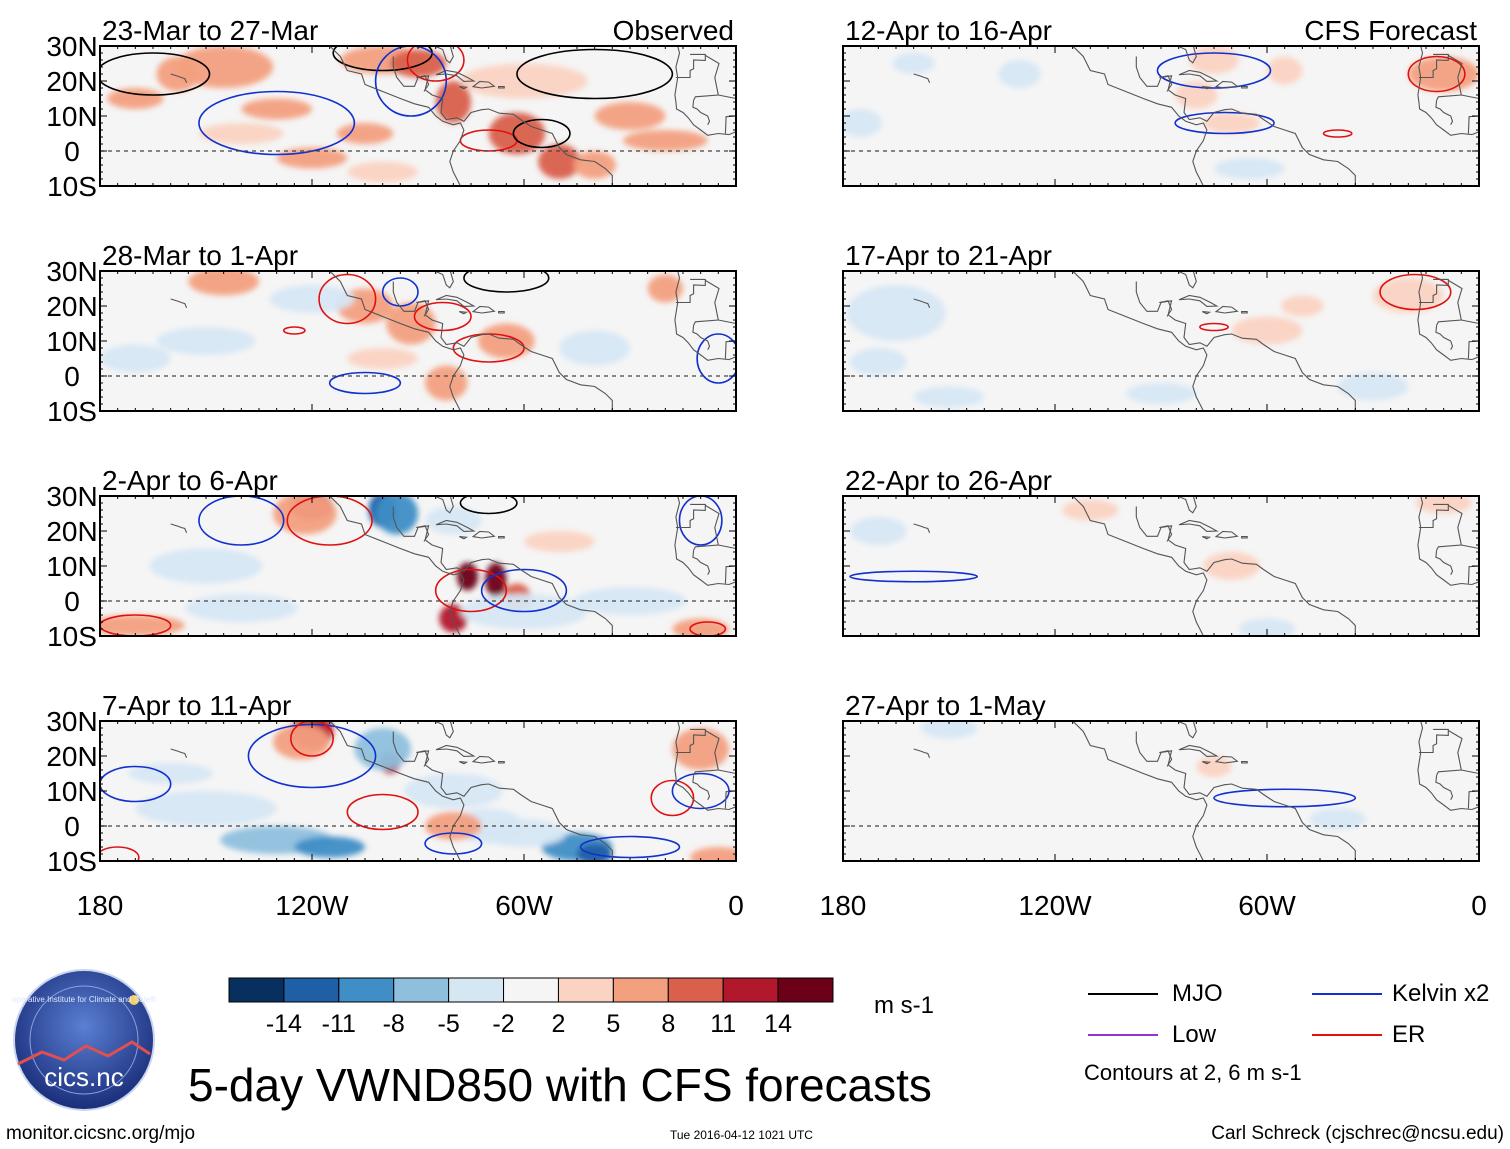 The image size is (1510, 1149). What do you see at coordinates (101, 1133) in the screenshot?
I see `footer-url: monitor.cicsnc.org/mjo` at bounding box center [101, 1133].